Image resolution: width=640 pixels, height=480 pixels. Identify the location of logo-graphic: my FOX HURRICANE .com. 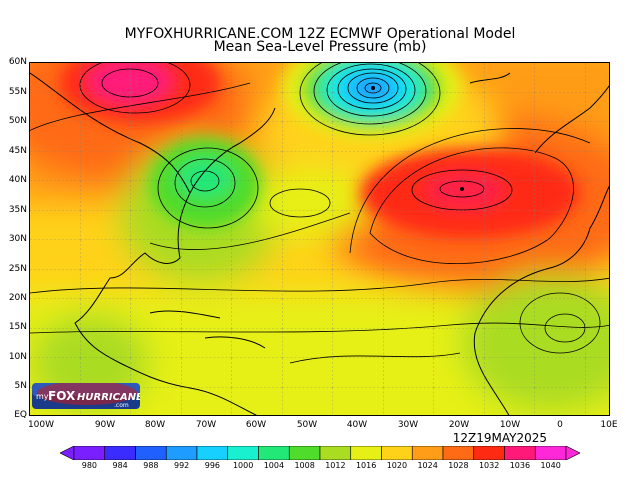
(87, 395).